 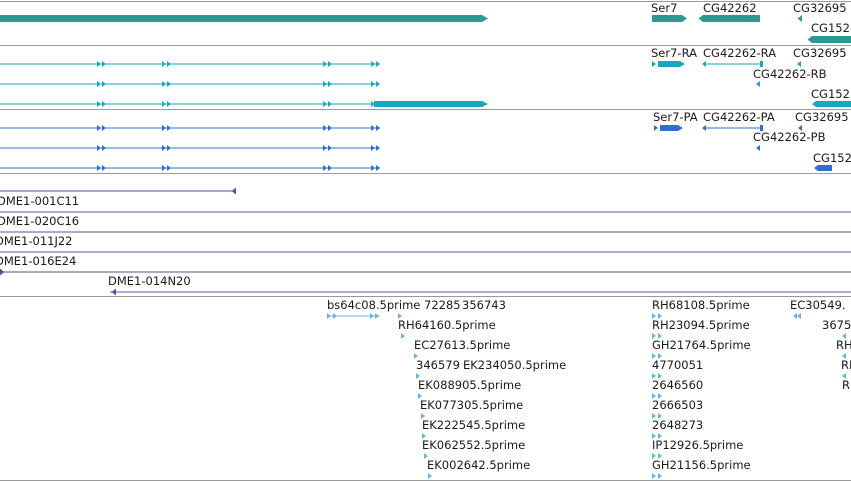 I want to click on ser7-pa-arrow, so click(x=656, y=128).